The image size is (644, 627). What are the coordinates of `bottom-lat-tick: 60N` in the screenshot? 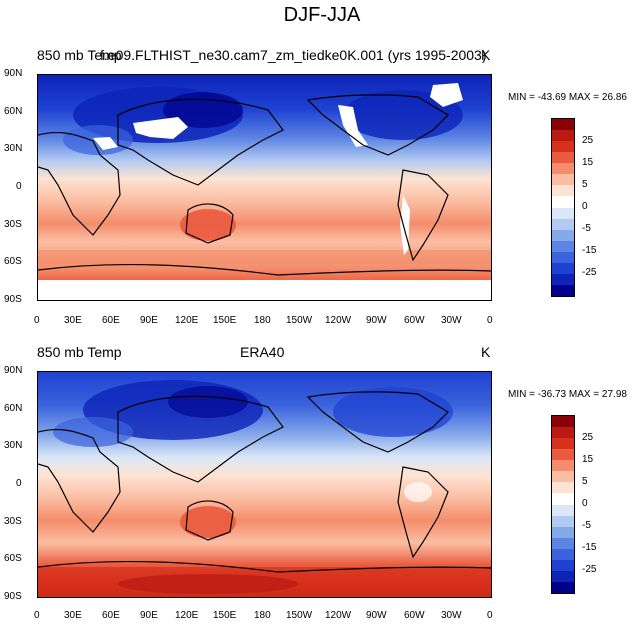 It's located at (13, 408).